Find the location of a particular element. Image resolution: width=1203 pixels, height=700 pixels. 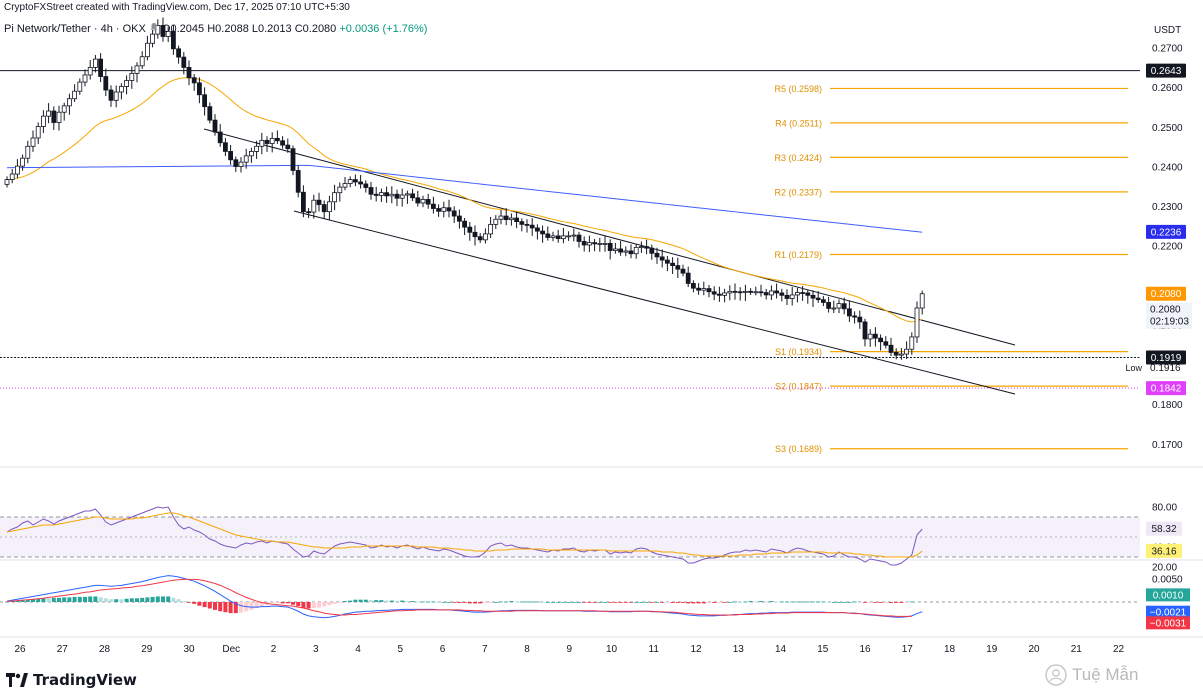

tradingview-logo: TradingView is located at coordinates (71, 680).